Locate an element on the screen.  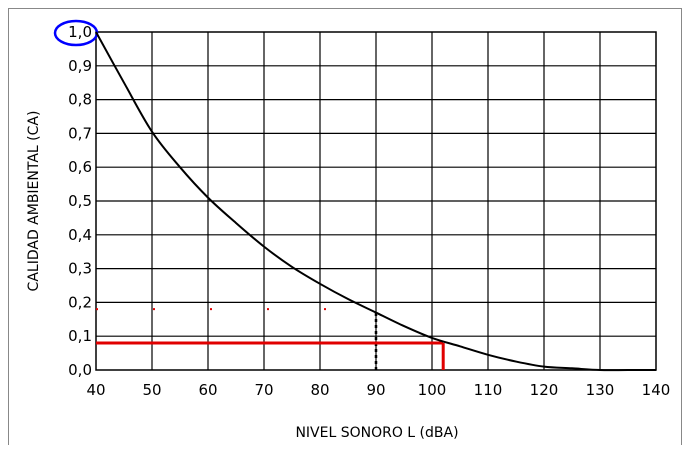
y-tick-label: 0,5 is located at coordinates (80, 201).